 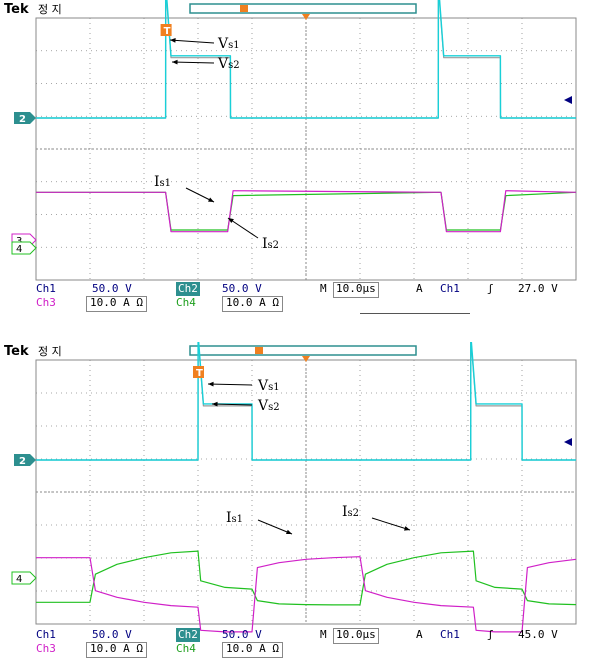 I want to click on trace-is2, so click(x=306, y=578).